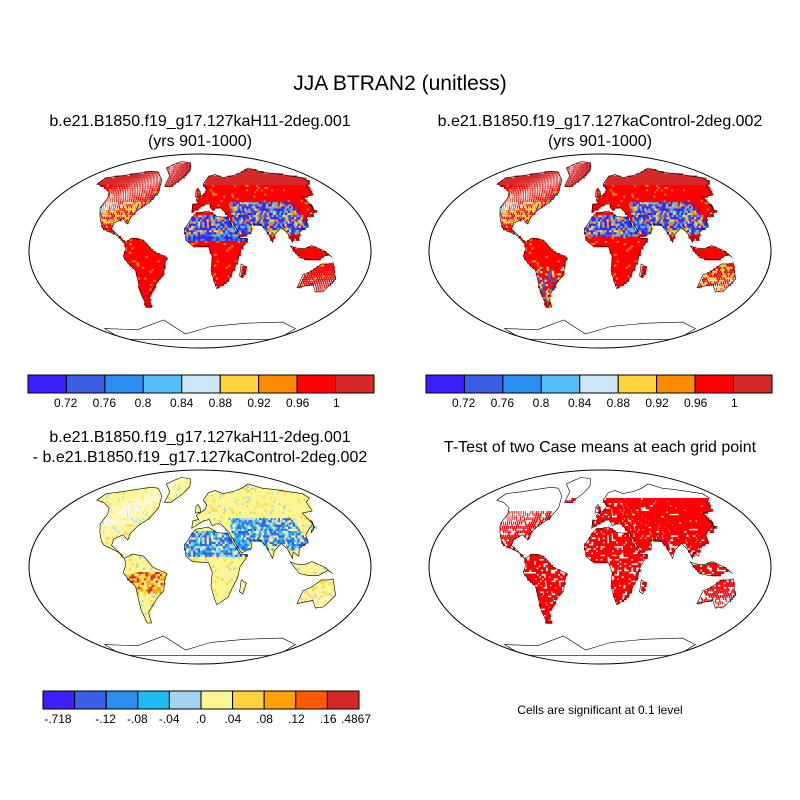  I want to click on colorbar-panel-3-labels: -.718 -.12 -.08 -.04 .0 .04 .08 .12 .16.4867, so click(206, 720).